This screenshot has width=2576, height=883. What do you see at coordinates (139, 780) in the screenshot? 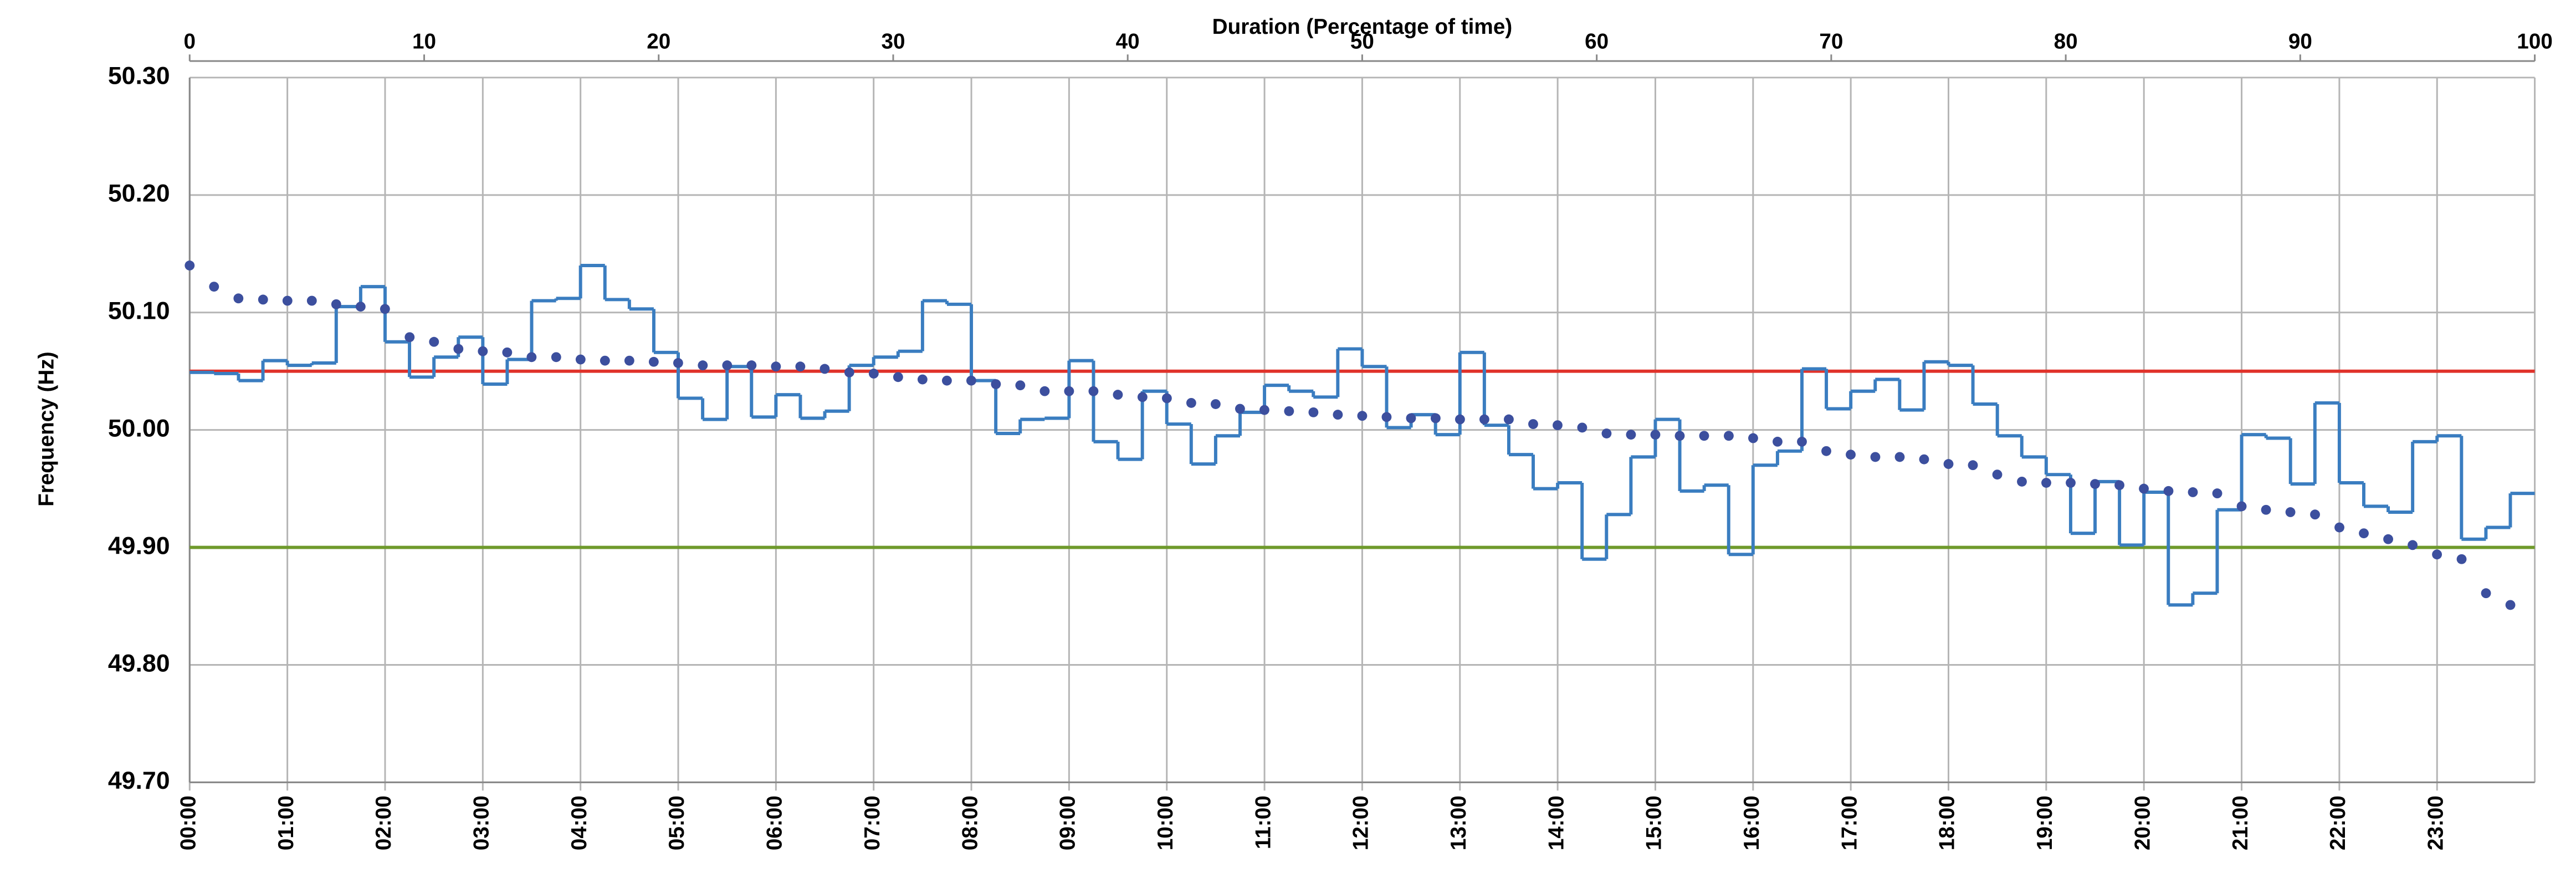
I see `y-tick-label: 49.70` at bounding box center [139, 780].